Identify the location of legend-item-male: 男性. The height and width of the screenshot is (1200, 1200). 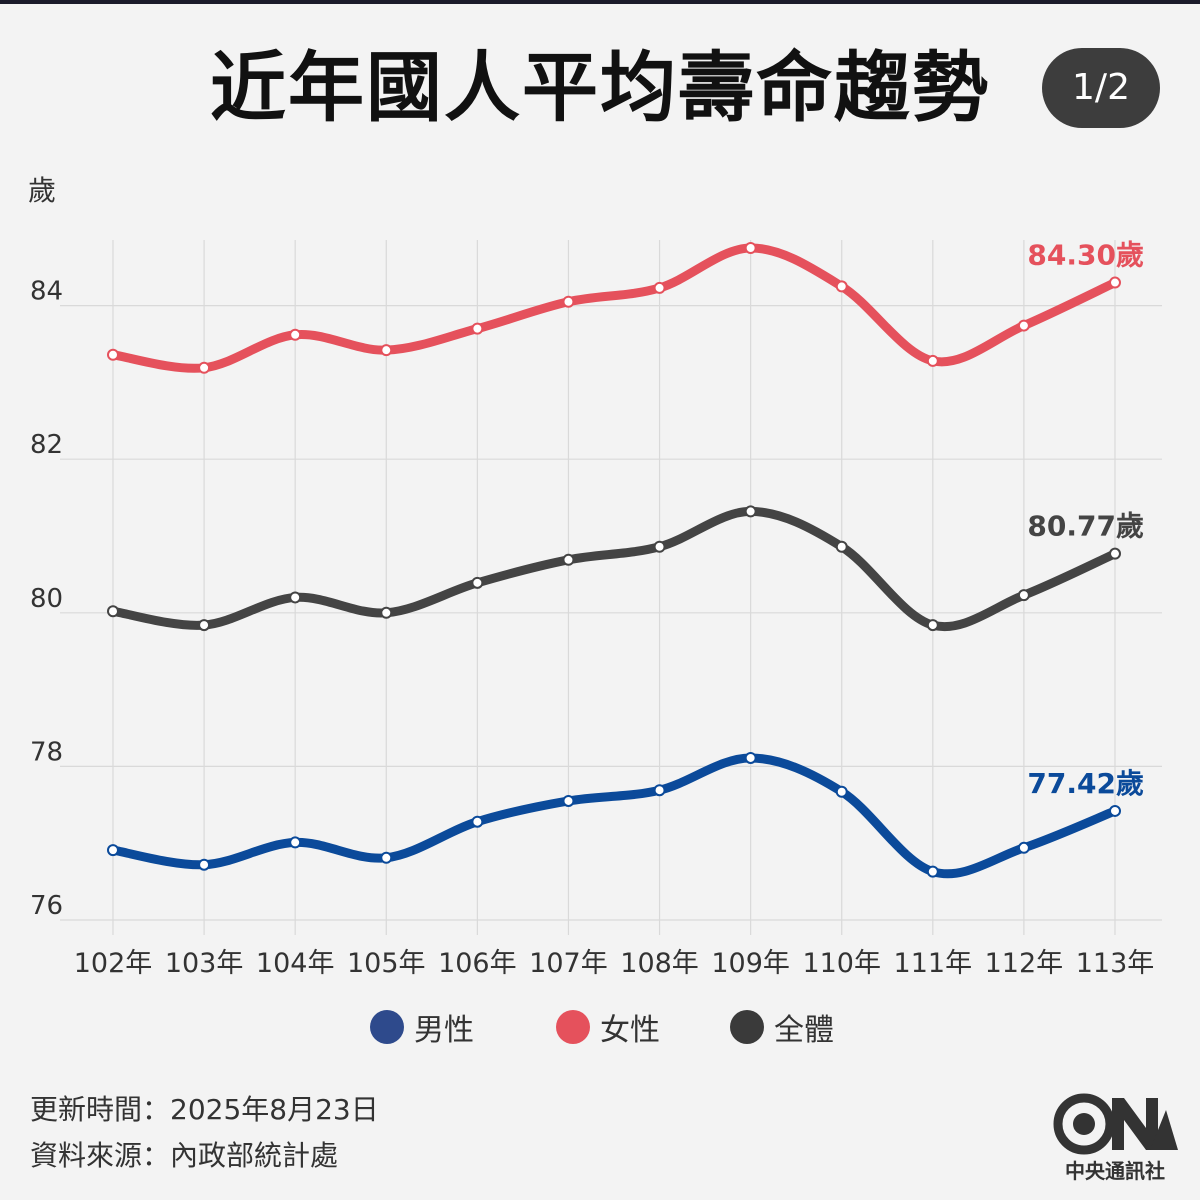
(422, 1027).